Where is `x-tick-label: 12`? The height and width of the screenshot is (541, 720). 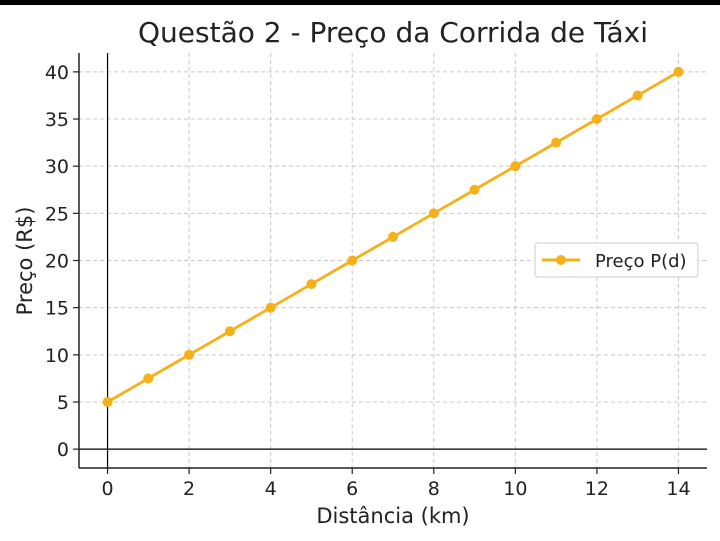
x-tick-label: 12 is located at coordinates (597, 489).